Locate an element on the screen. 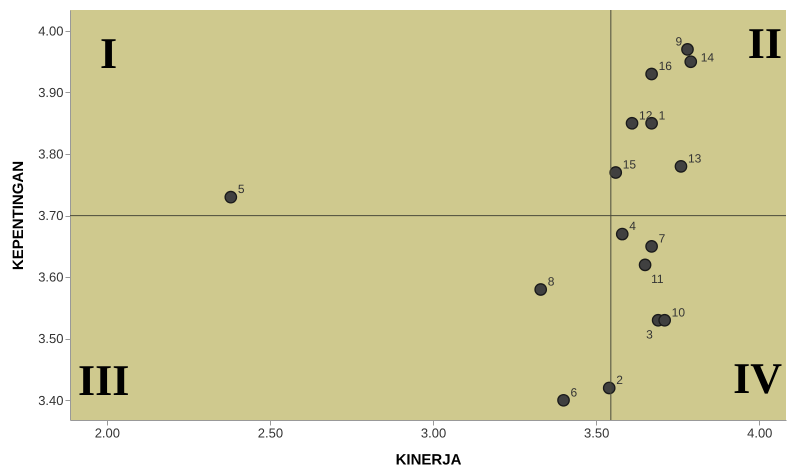  annotation: 2 is located at coordinates (620, 379).